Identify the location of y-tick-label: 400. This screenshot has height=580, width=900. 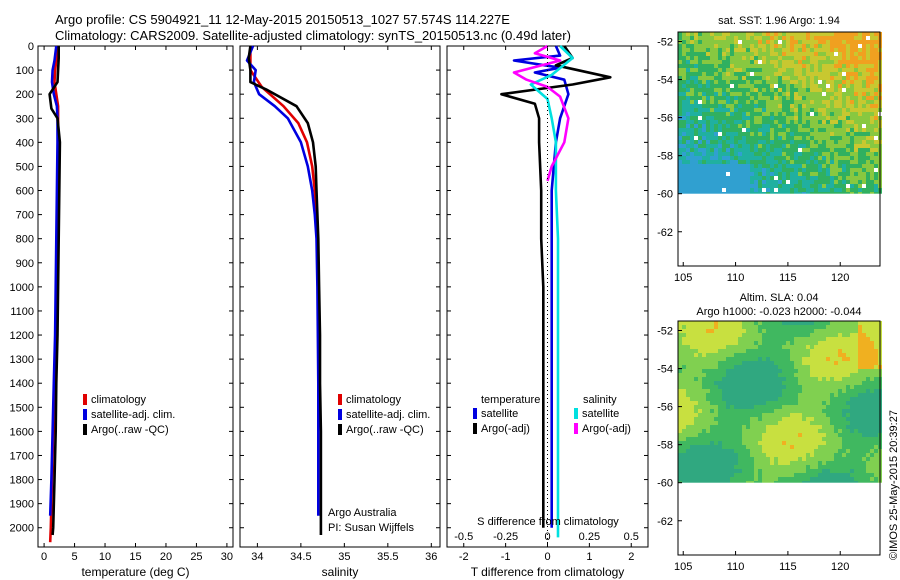
(25, 143).